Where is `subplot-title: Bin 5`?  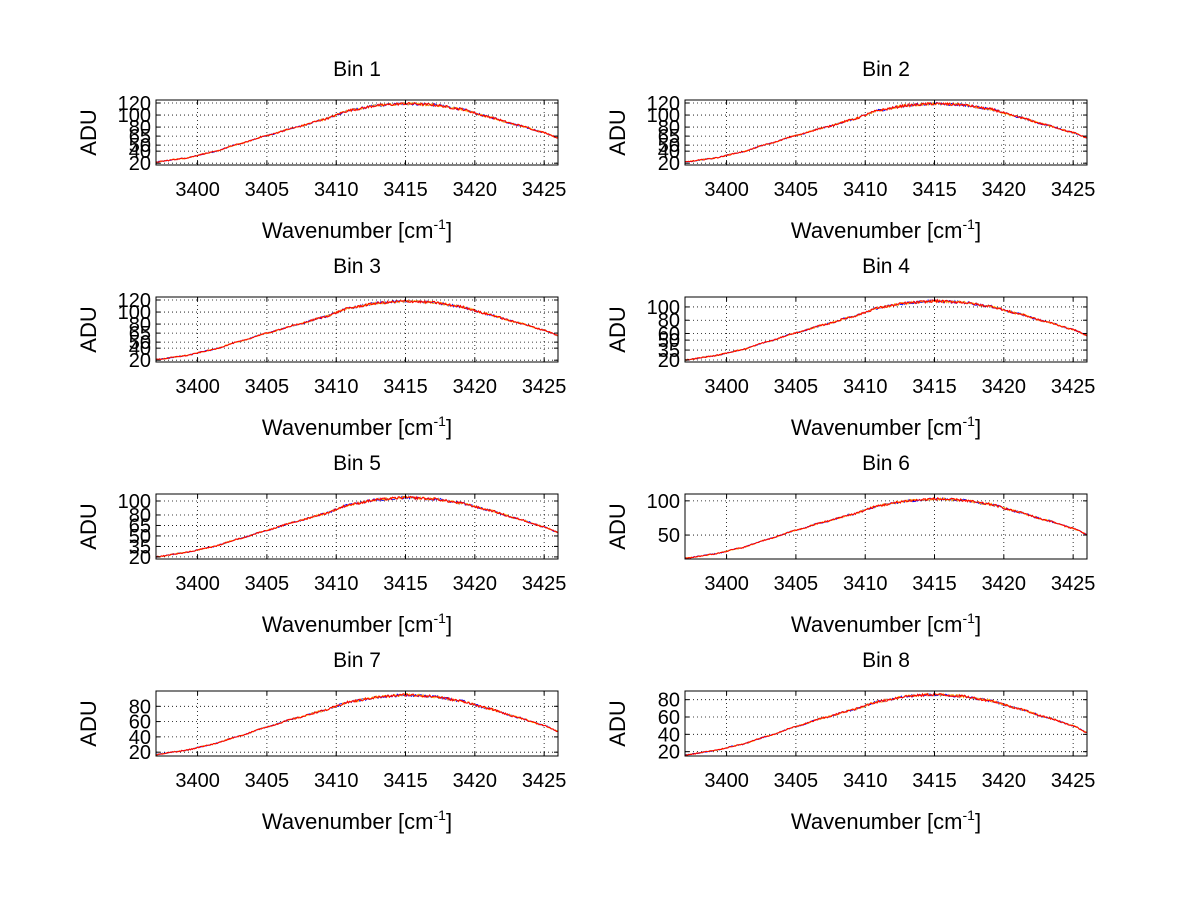
subplot-title: Bin 5 is located at coordinates (357, 463).